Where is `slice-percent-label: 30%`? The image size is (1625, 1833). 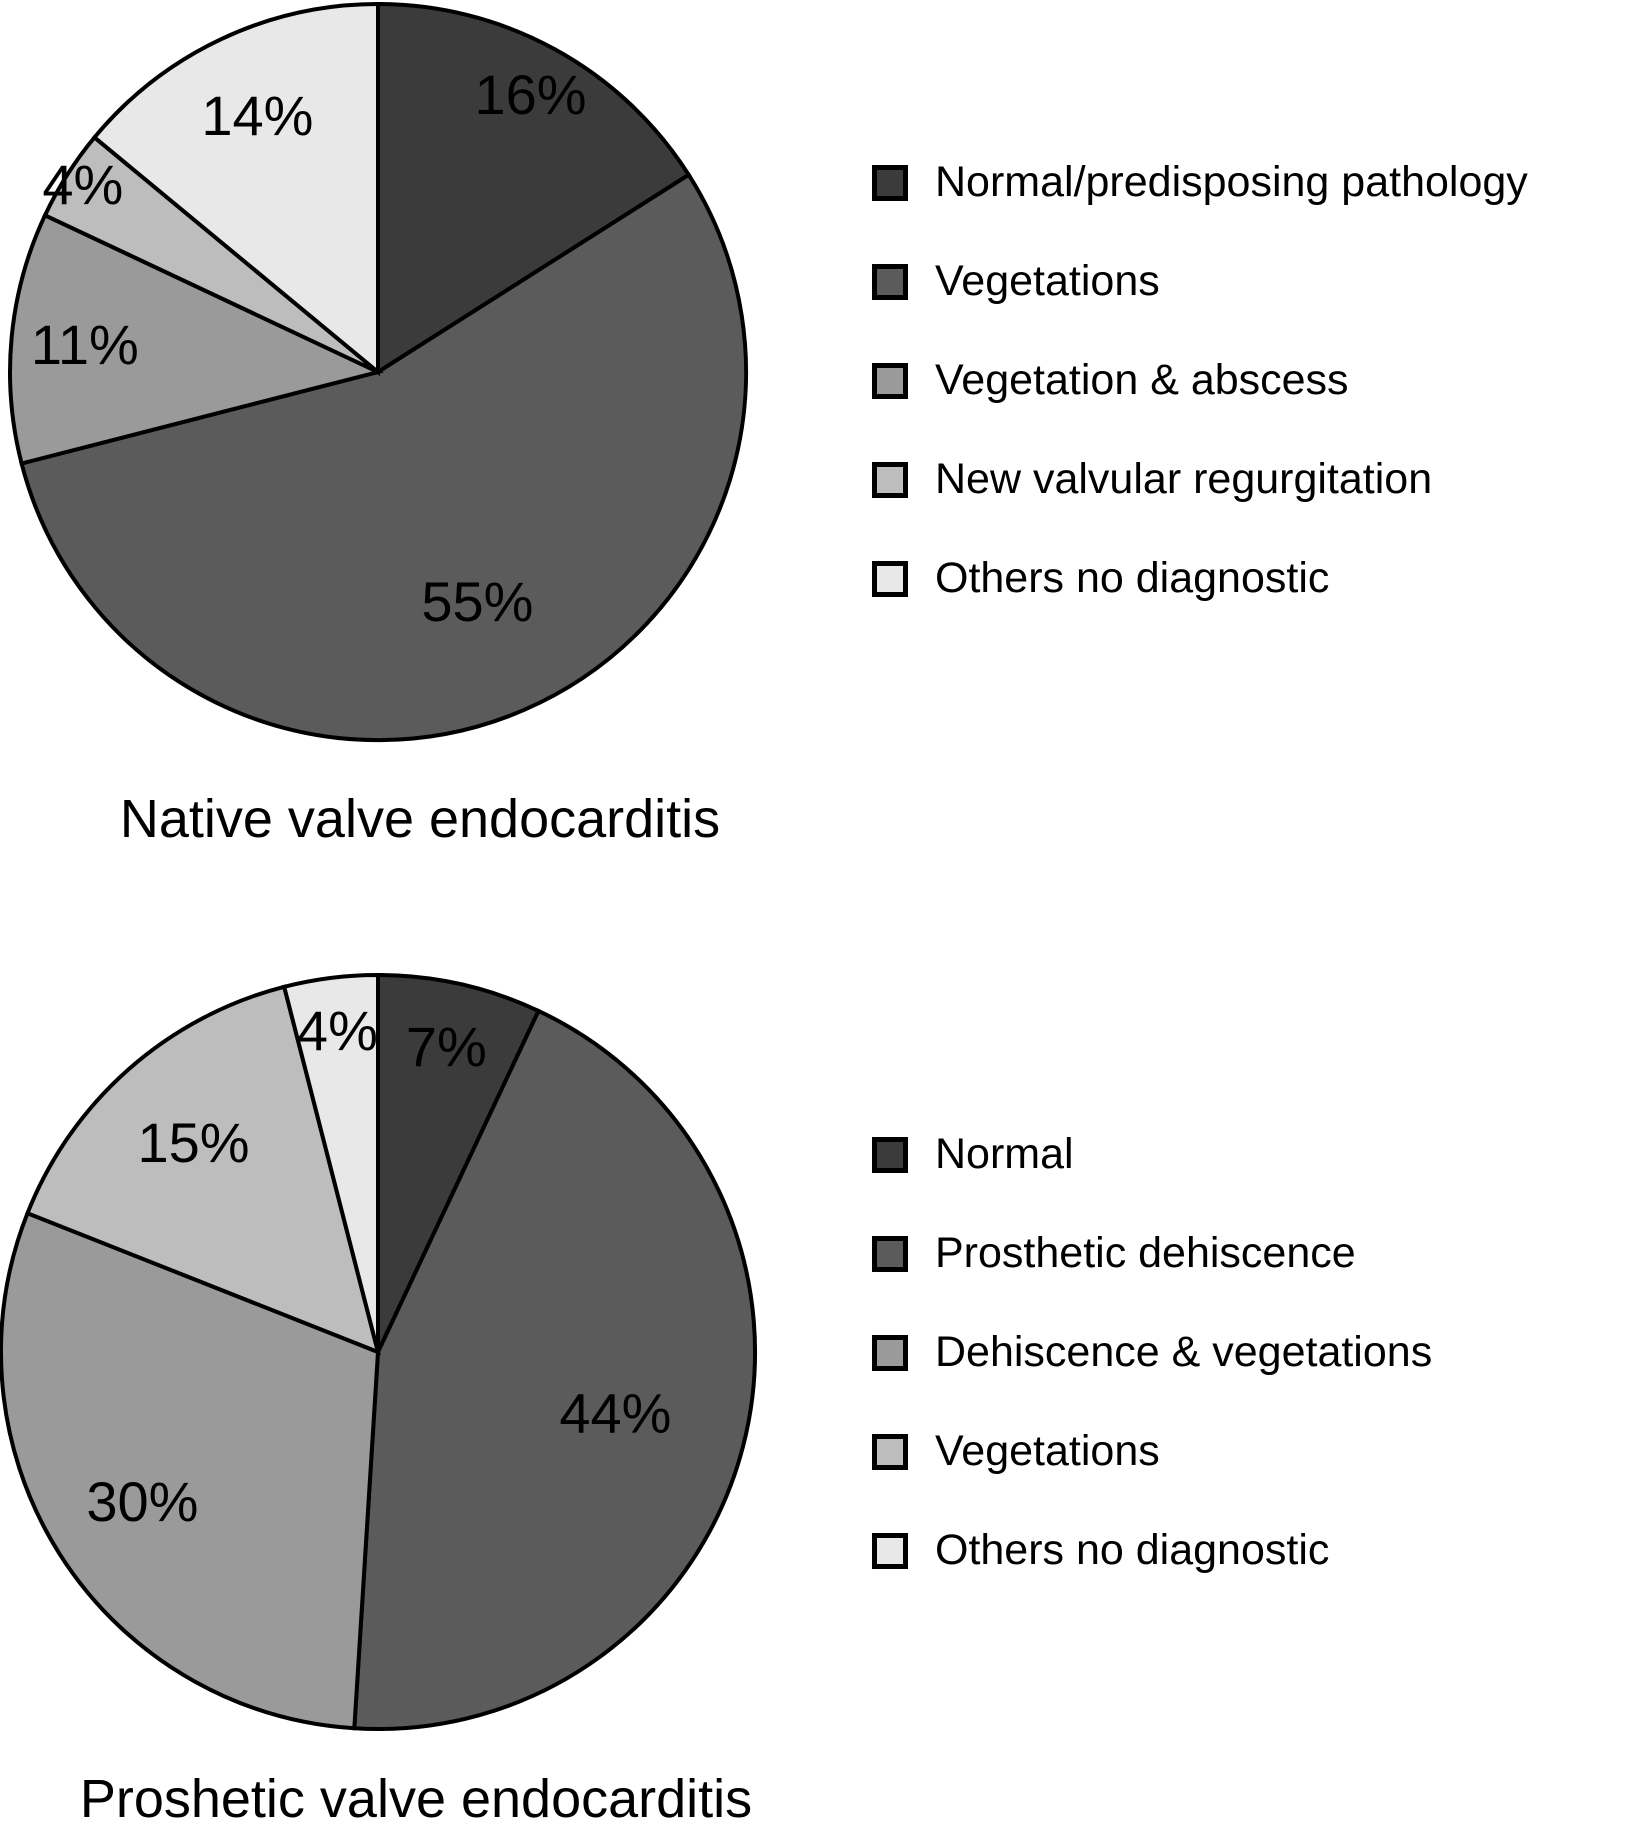 slice-percent-label: 30% is located at coordinates (142, 1501).